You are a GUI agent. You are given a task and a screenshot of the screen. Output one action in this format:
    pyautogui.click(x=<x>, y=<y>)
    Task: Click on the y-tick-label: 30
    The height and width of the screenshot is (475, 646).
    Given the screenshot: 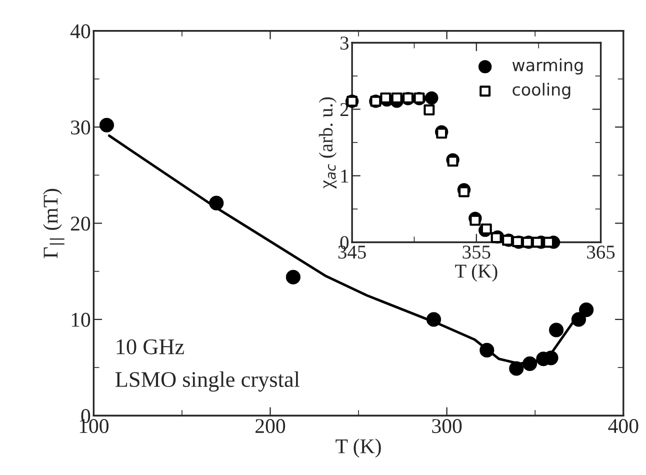 What is the action you would take?
    pyautogui.click(x=80, y=127)
    